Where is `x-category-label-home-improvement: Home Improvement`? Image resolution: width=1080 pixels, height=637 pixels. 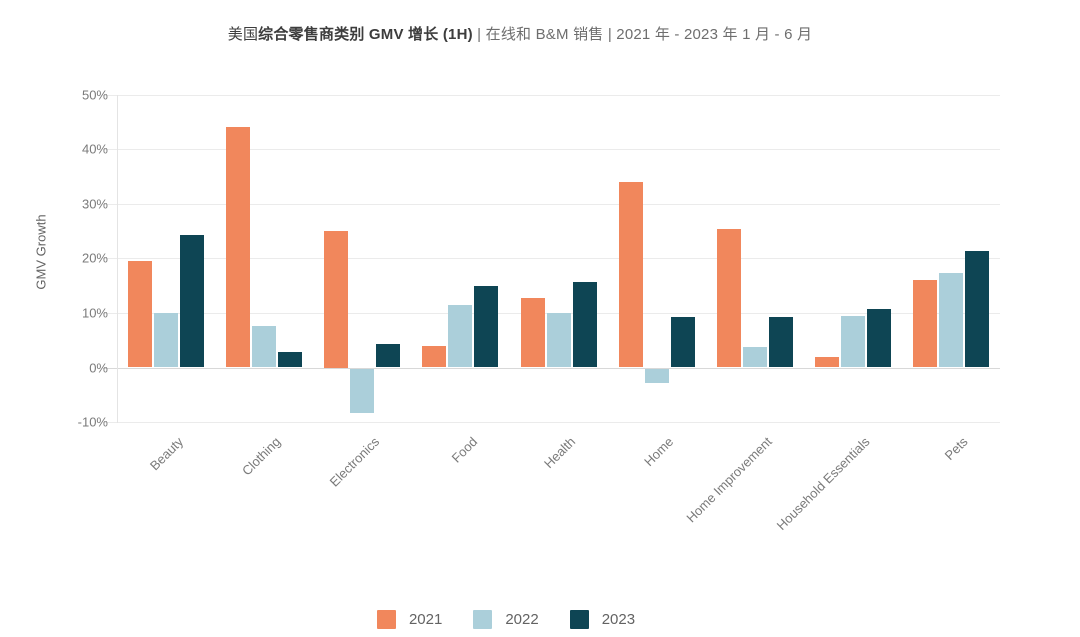
x-category-label-home-improvement: Home Improvement is located at coordinates (729, 480).